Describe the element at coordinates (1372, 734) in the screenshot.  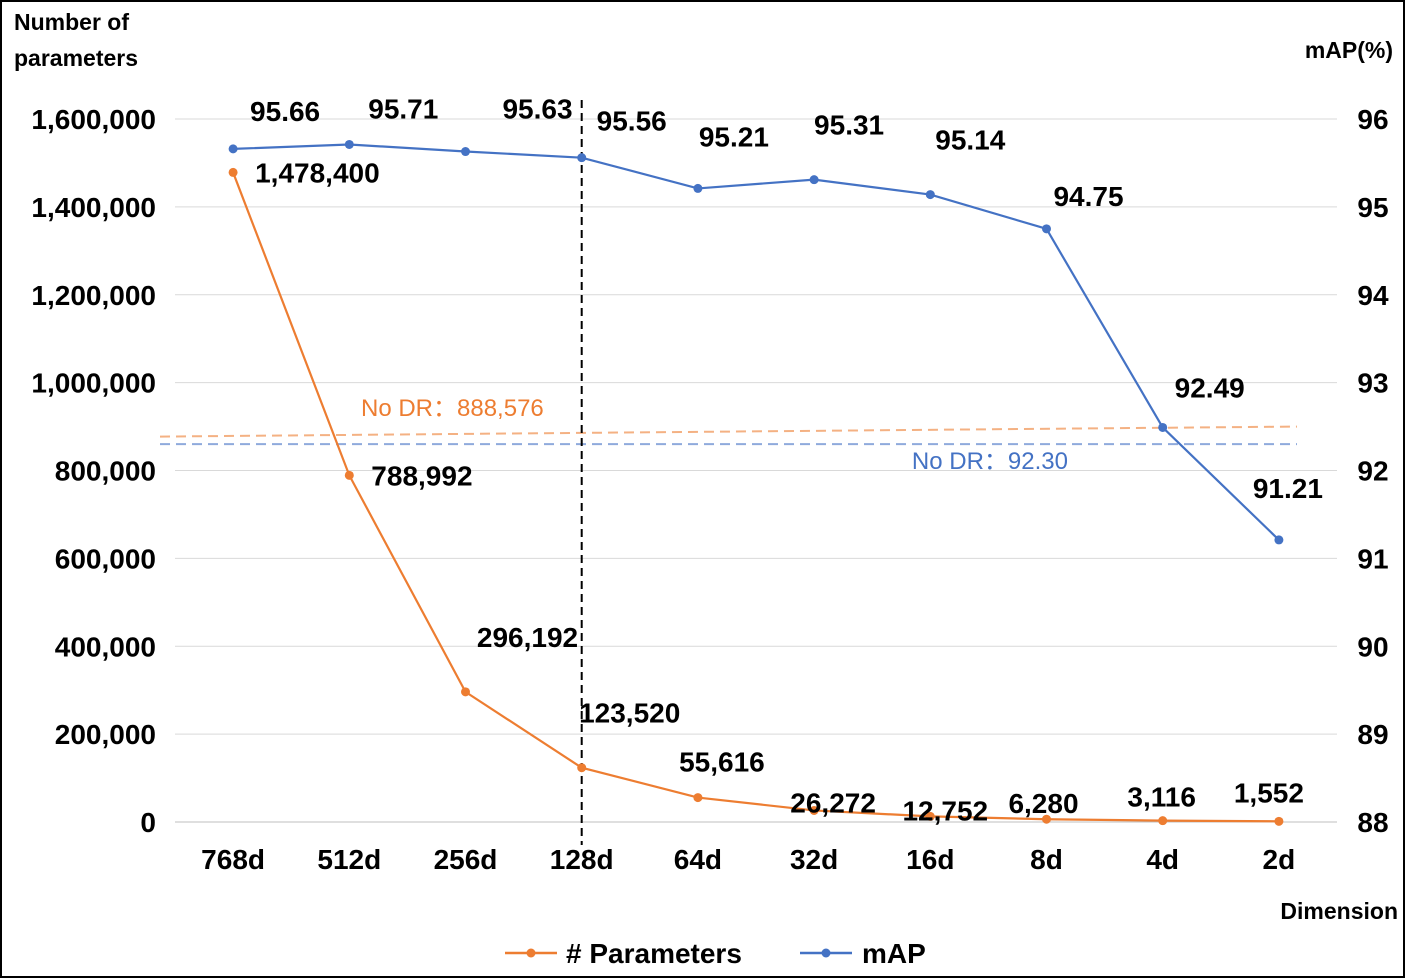
I see `y2-tick-label: 89` at that location.